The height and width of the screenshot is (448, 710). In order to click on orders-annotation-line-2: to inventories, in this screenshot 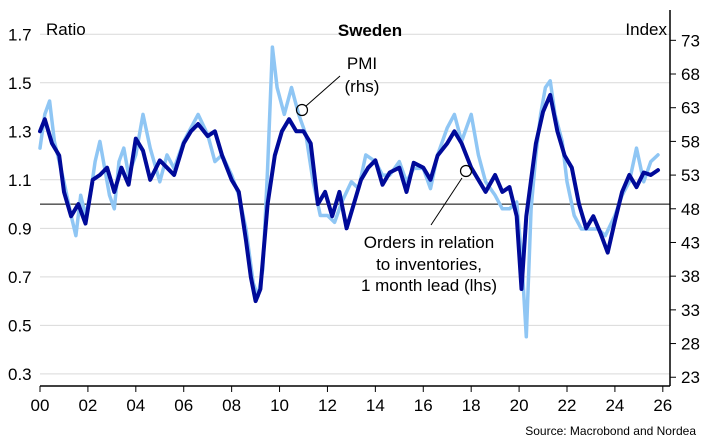, I will do `click(429, 264)`.